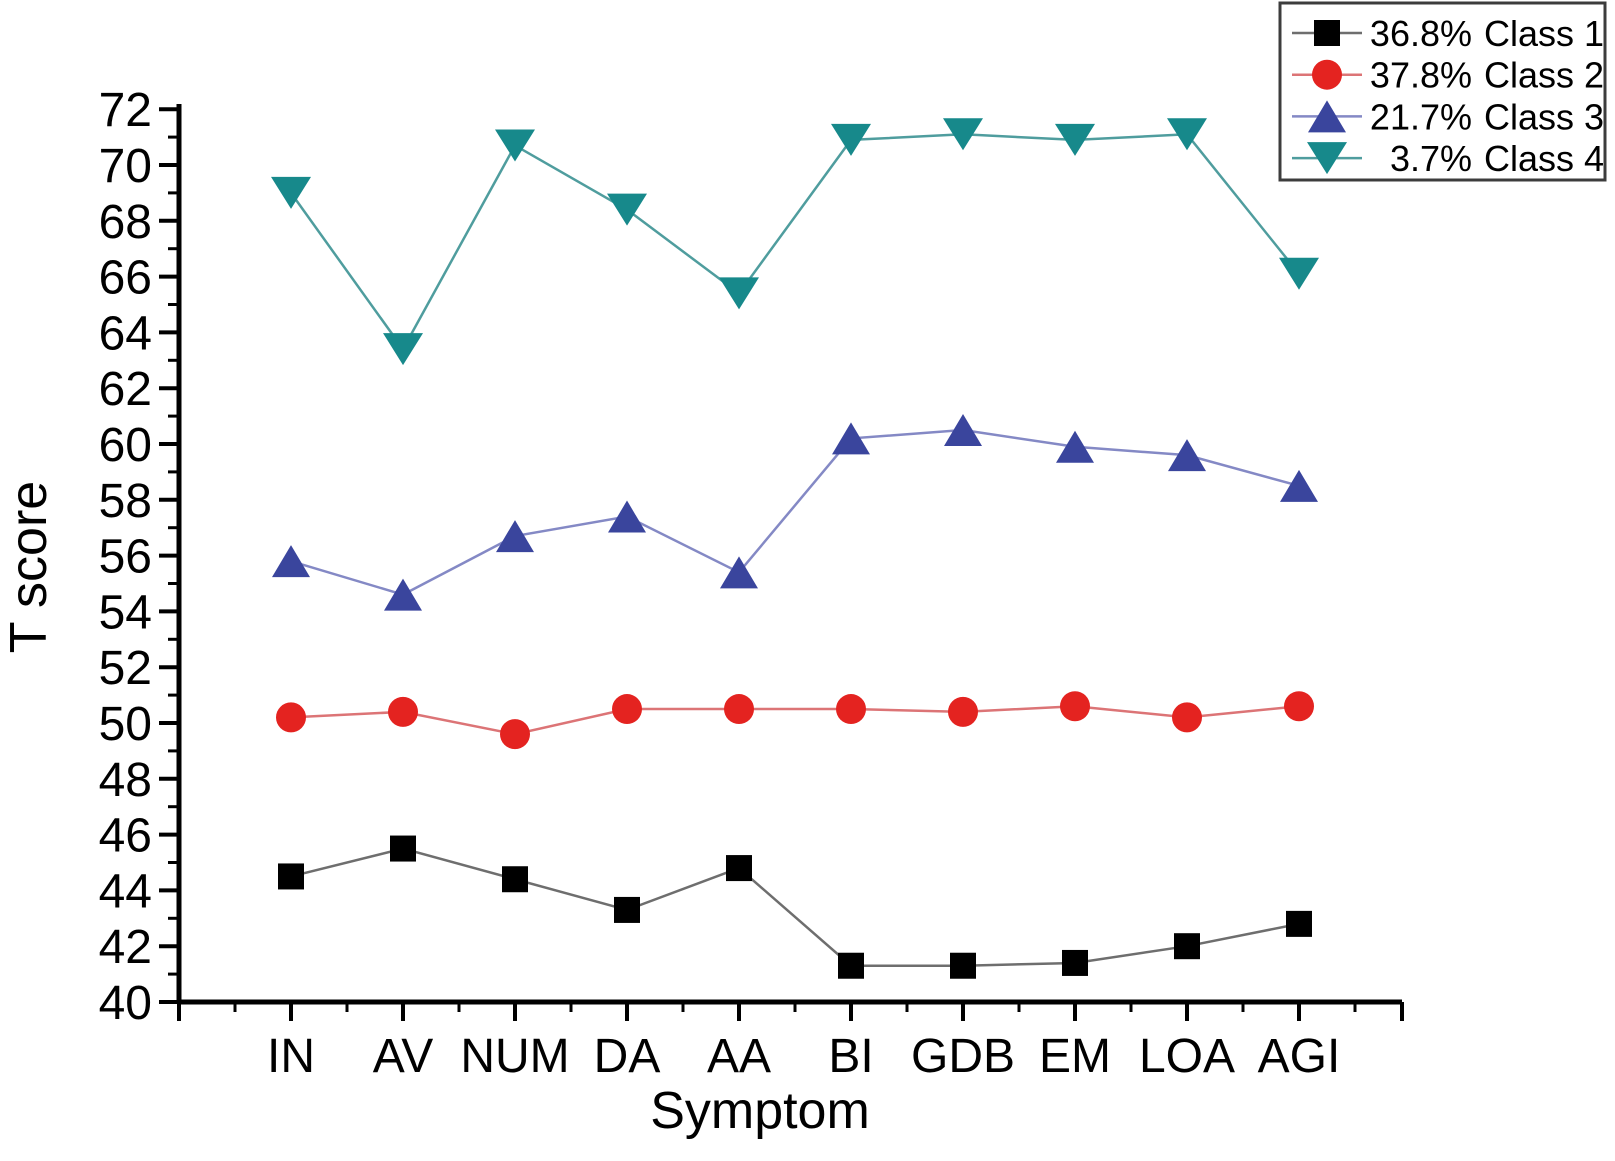  What do you see at coordinates (1299, 706) in the screenshot?
I see `point-class-2-AGI` at bounding box center [1299, 706].